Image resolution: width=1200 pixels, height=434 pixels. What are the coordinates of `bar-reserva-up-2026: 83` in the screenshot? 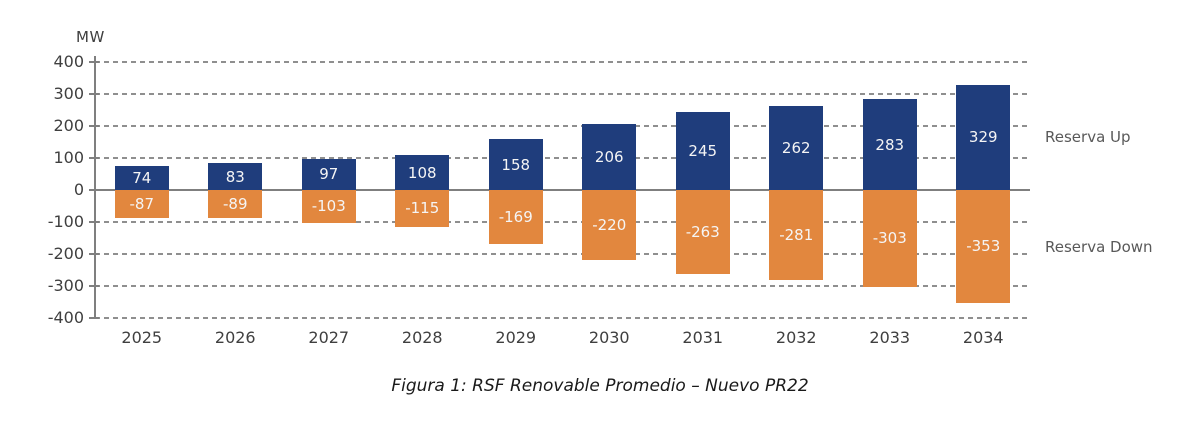 It's located at (235, 176).